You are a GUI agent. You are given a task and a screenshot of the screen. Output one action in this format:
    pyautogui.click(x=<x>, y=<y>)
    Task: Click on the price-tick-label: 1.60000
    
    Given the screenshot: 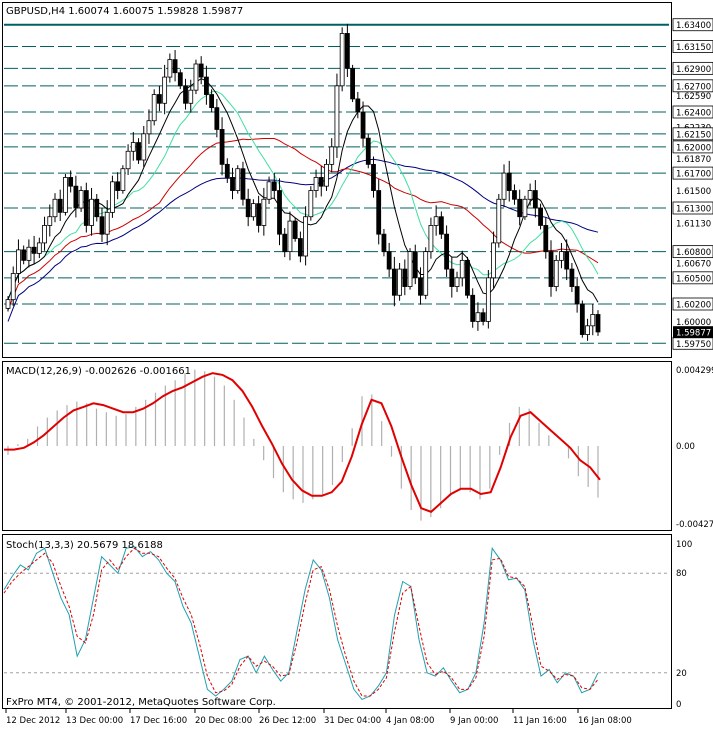 What is the action you would take?
    pyautogui.click(x=693, y=323)
    